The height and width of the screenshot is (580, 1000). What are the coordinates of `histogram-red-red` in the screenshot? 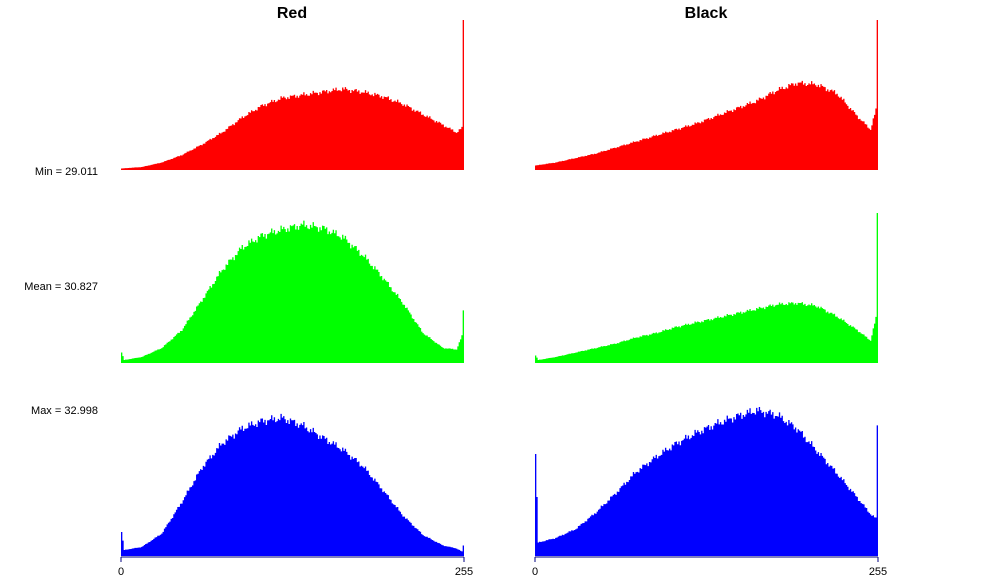 It's located at (292, 95).